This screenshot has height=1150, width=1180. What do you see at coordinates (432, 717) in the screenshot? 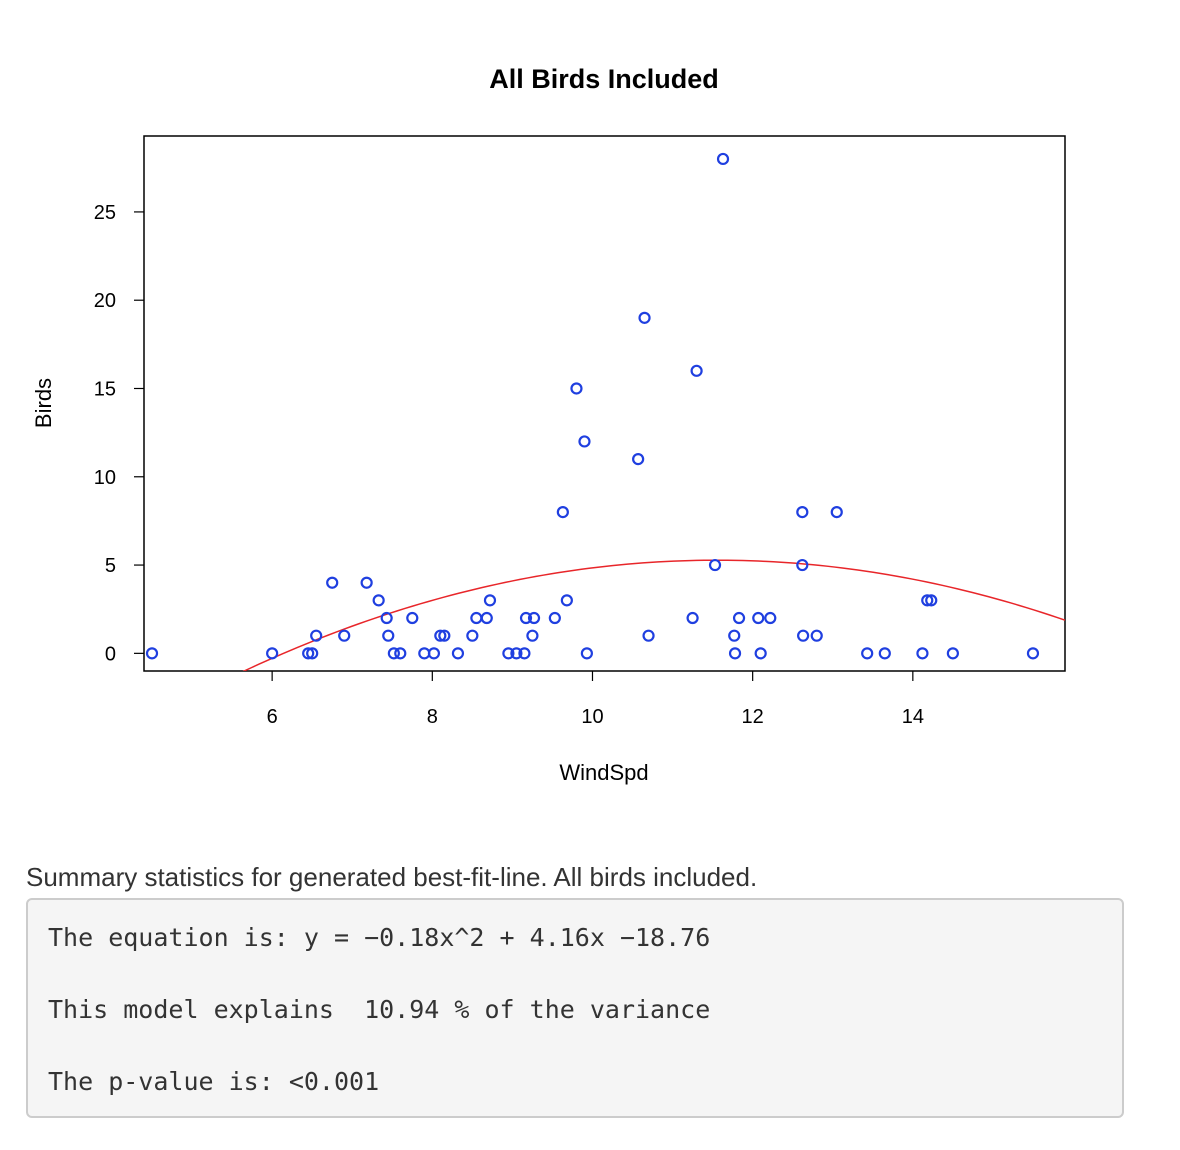
I see `x-tick-label: 8` at bounding box center [432, 717].